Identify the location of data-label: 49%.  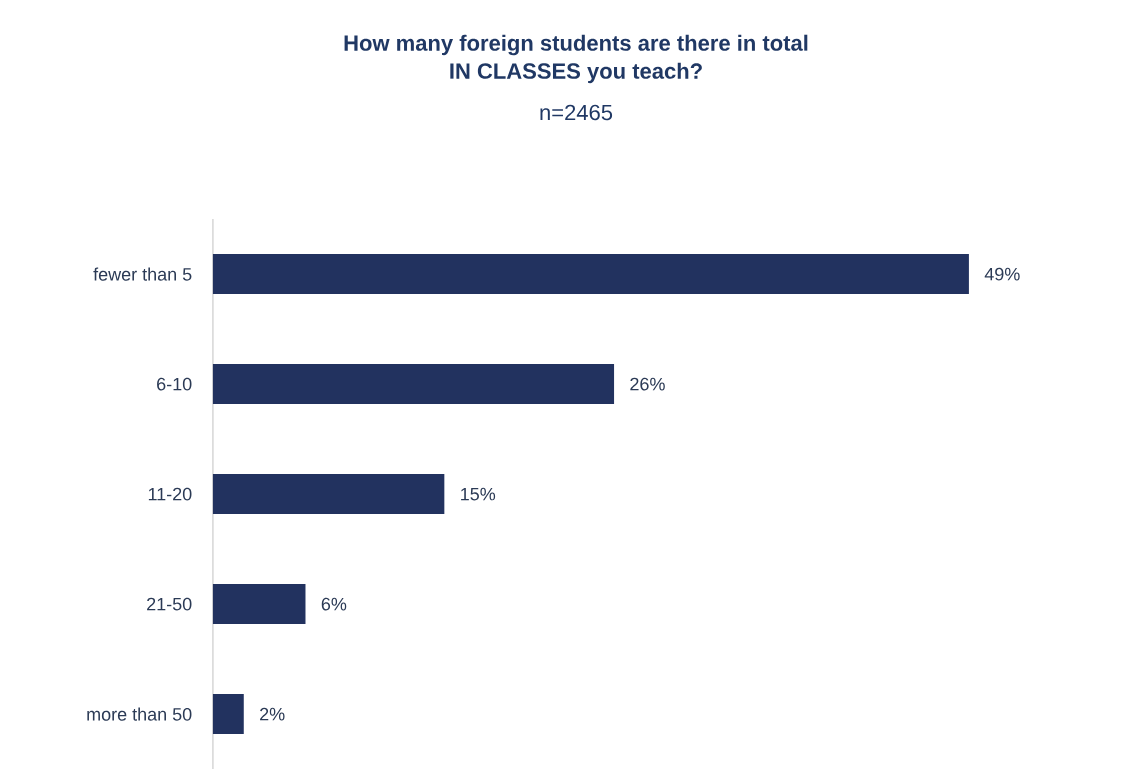
(1002, 274).